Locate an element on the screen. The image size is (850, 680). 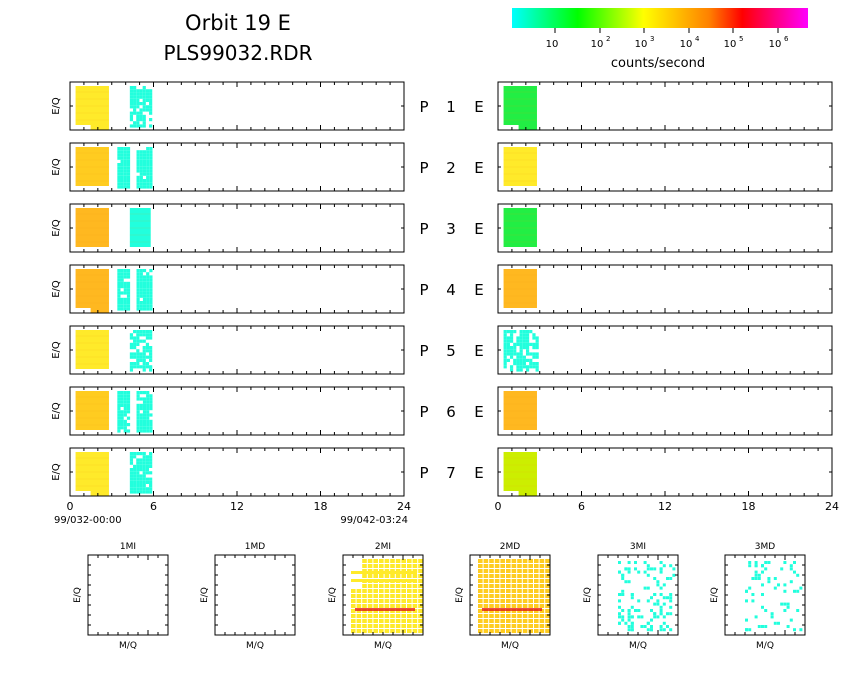
panel-ylabel: E/Q is located at coordinates (56, 289).